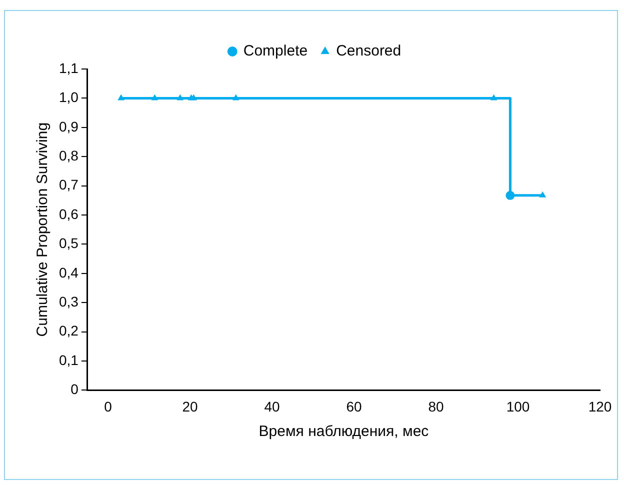  I want to click on x-tick-label: 60, so click(354, 406).